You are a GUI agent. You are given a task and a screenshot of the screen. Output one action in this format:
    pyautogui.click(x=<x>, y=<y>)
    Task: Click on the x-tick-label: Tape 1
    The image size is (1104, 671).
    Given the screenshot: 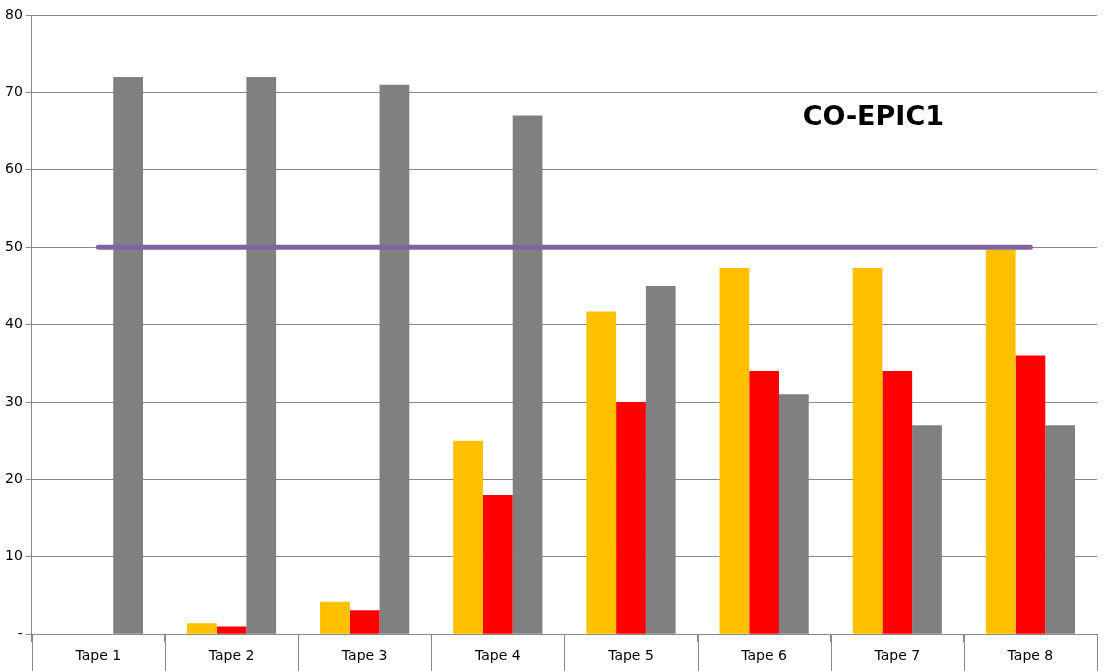 What is the action you would take?
    pyautogui.click(x=98, y=655)
    